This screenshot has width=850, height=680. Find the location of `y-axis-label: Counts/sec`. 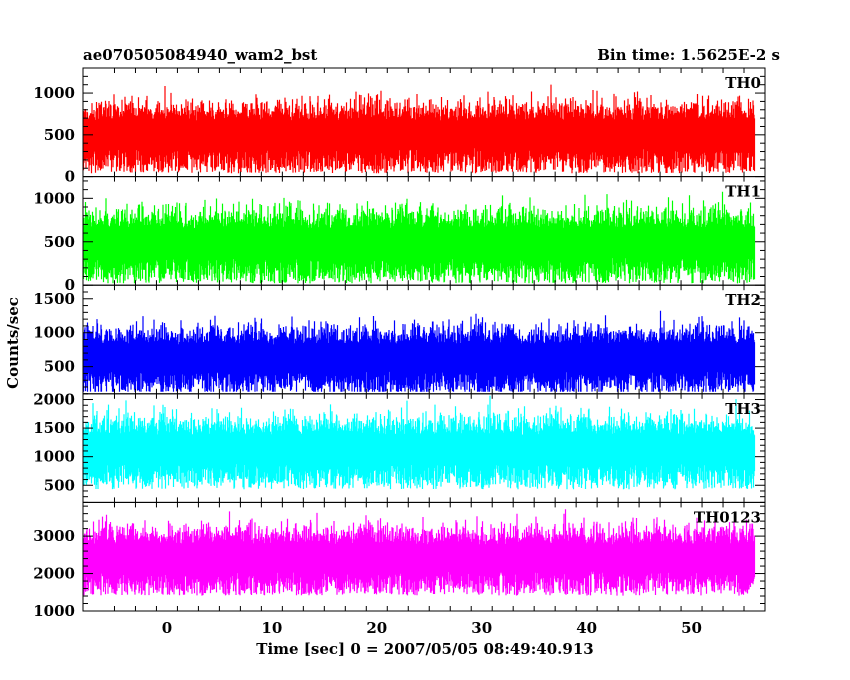

y-axis-label: Counts/sec is located at coordinates (13, 343).